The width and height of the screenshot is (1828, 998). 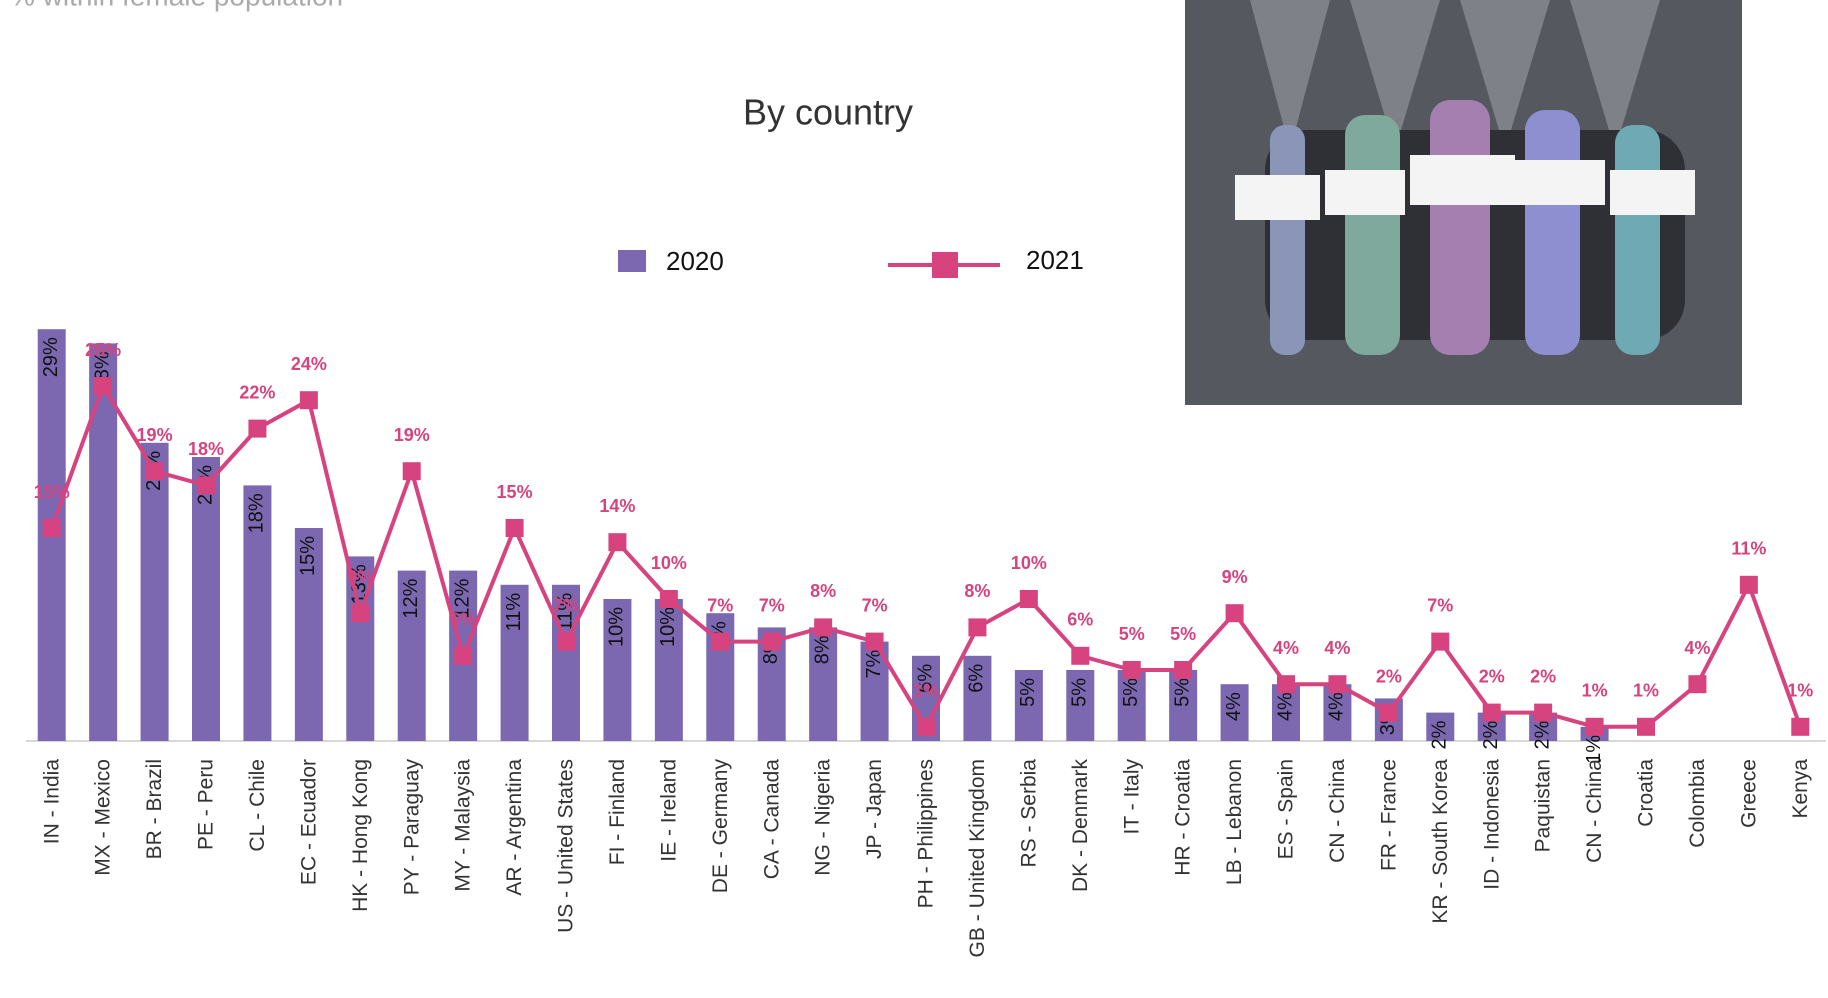 What do you see at coordinates (1594, 749) in the screenshot?
I see `bar-value-label: 1%` at bounding box center [1594, 749].